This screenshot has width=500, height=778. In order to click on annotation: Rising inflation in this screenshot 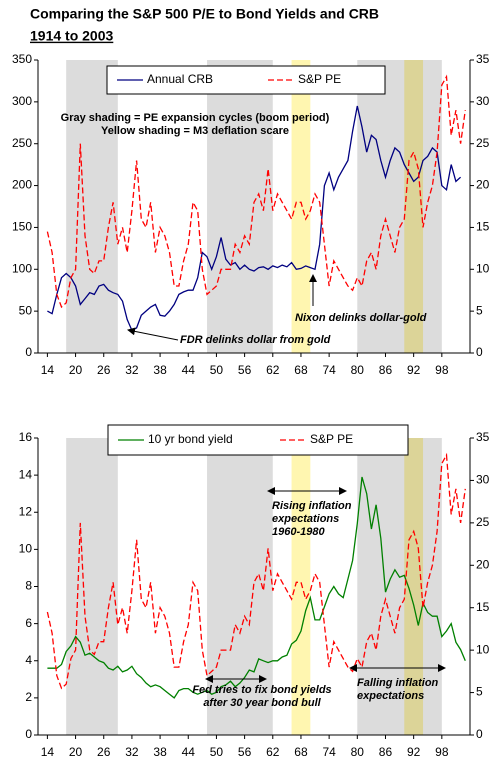, I will do `click(312, 506)`.